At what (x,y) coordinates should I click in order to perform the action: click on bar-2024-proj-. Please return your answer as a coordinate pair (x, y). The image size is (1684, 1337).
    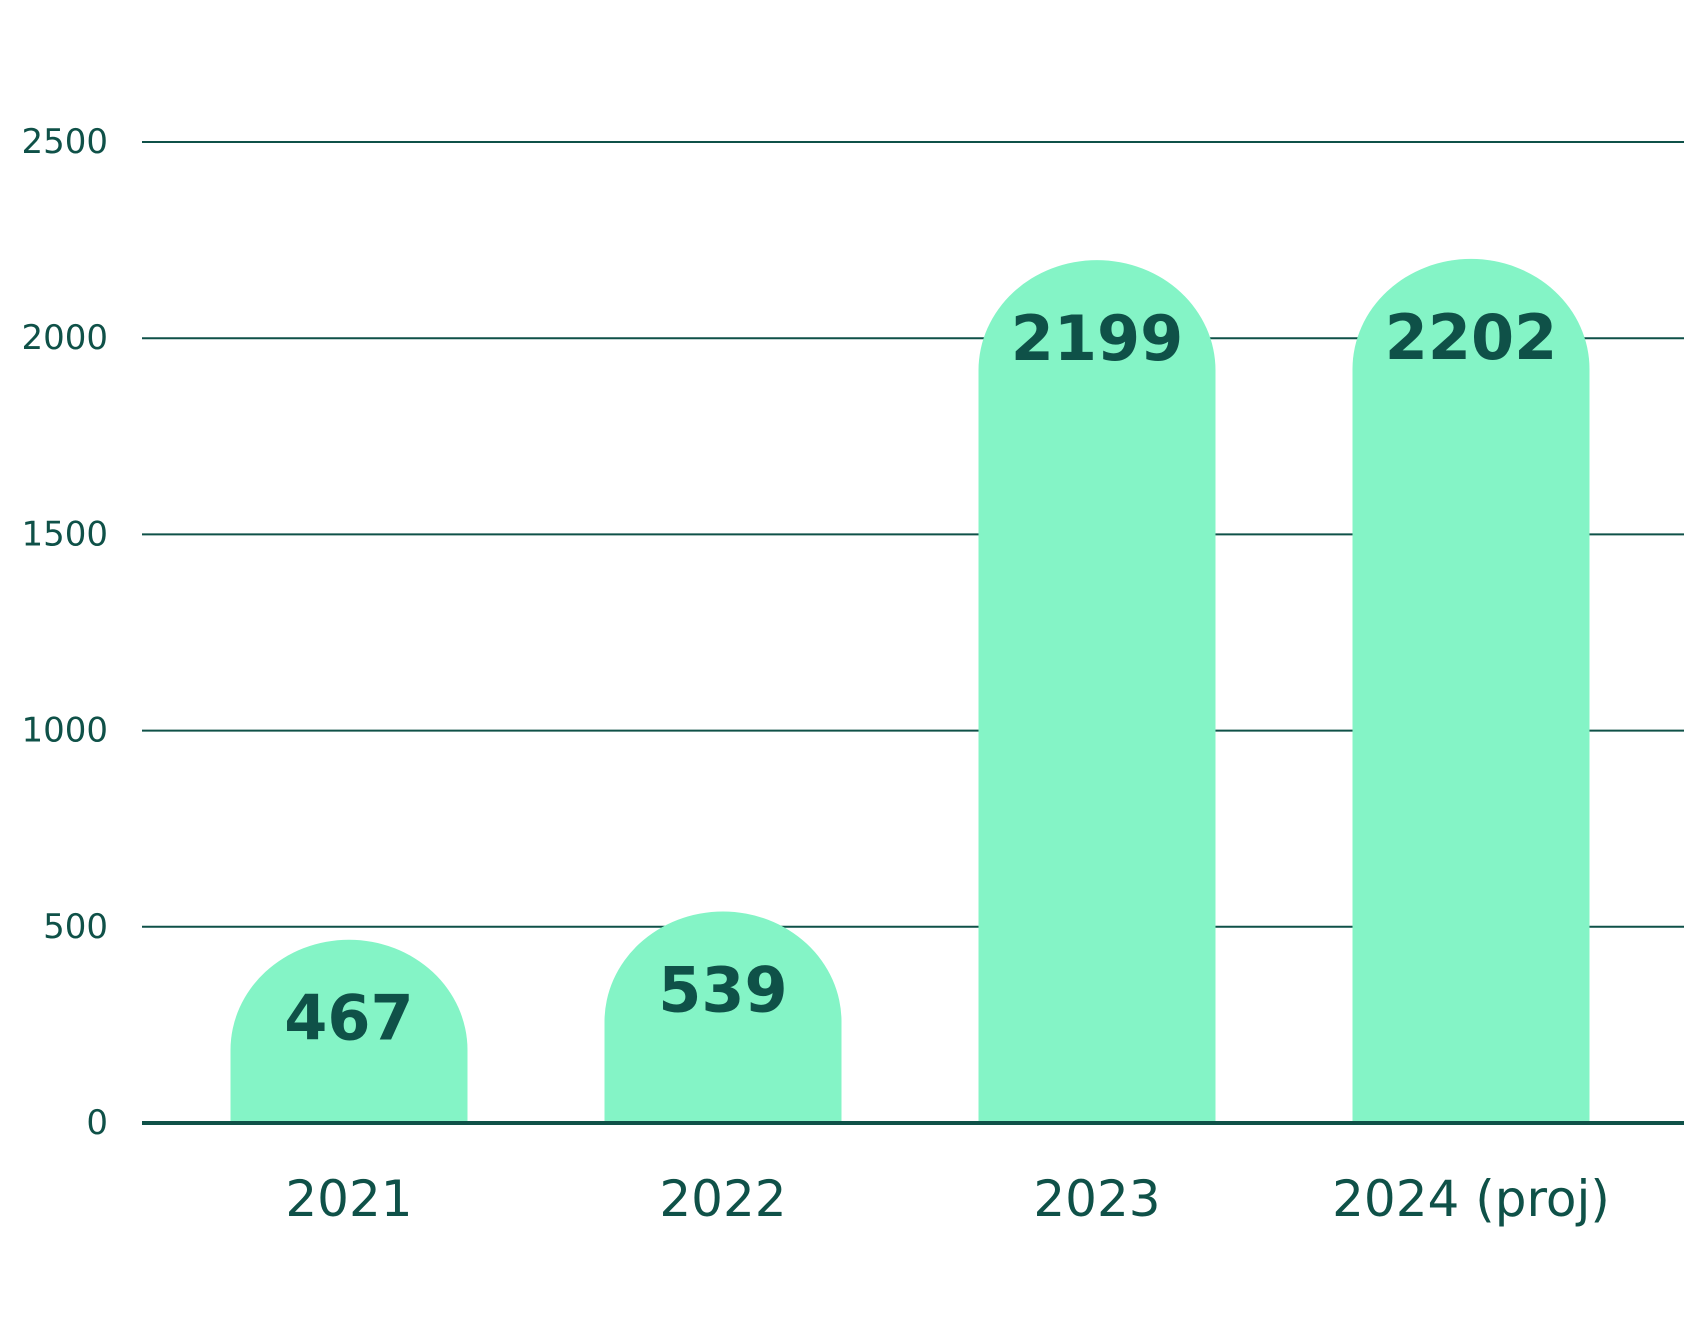
    Looking at the image, I should click on (1471, 690).